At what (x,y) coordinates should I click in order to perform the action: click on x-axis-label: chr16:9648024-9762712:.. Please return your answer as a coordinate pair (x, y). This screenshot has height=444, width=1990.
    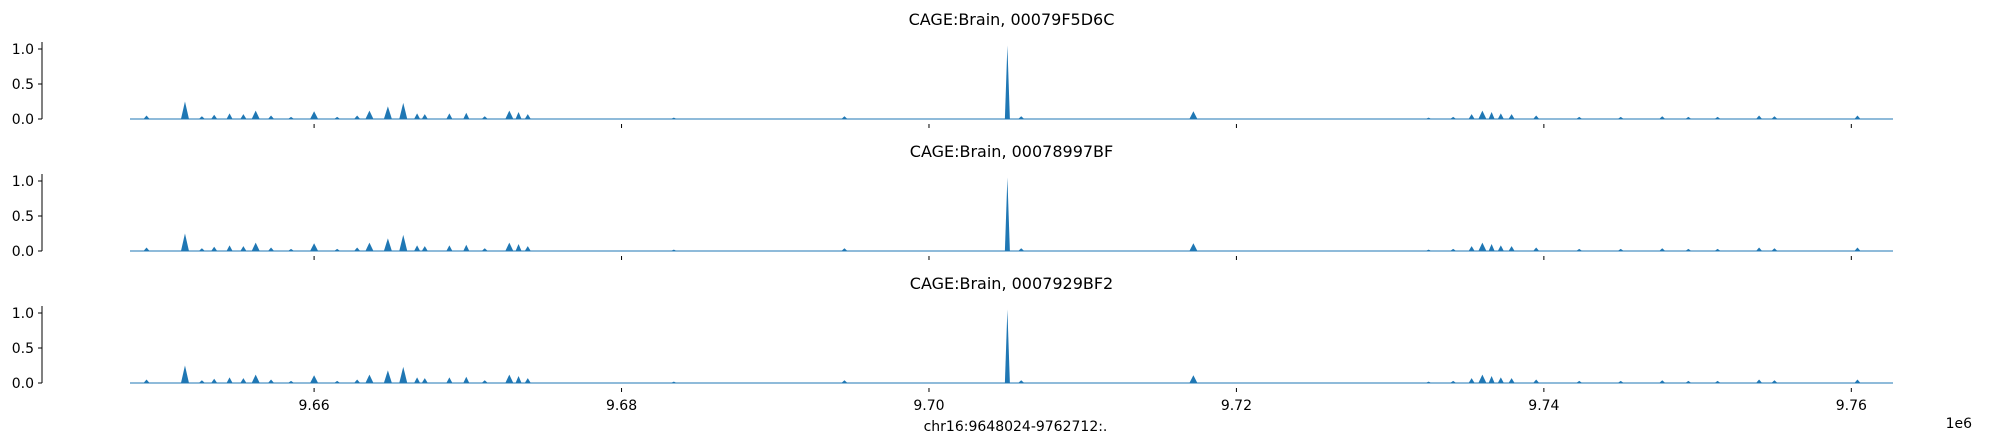
    Looking at the image, I should click on (1016, 427).